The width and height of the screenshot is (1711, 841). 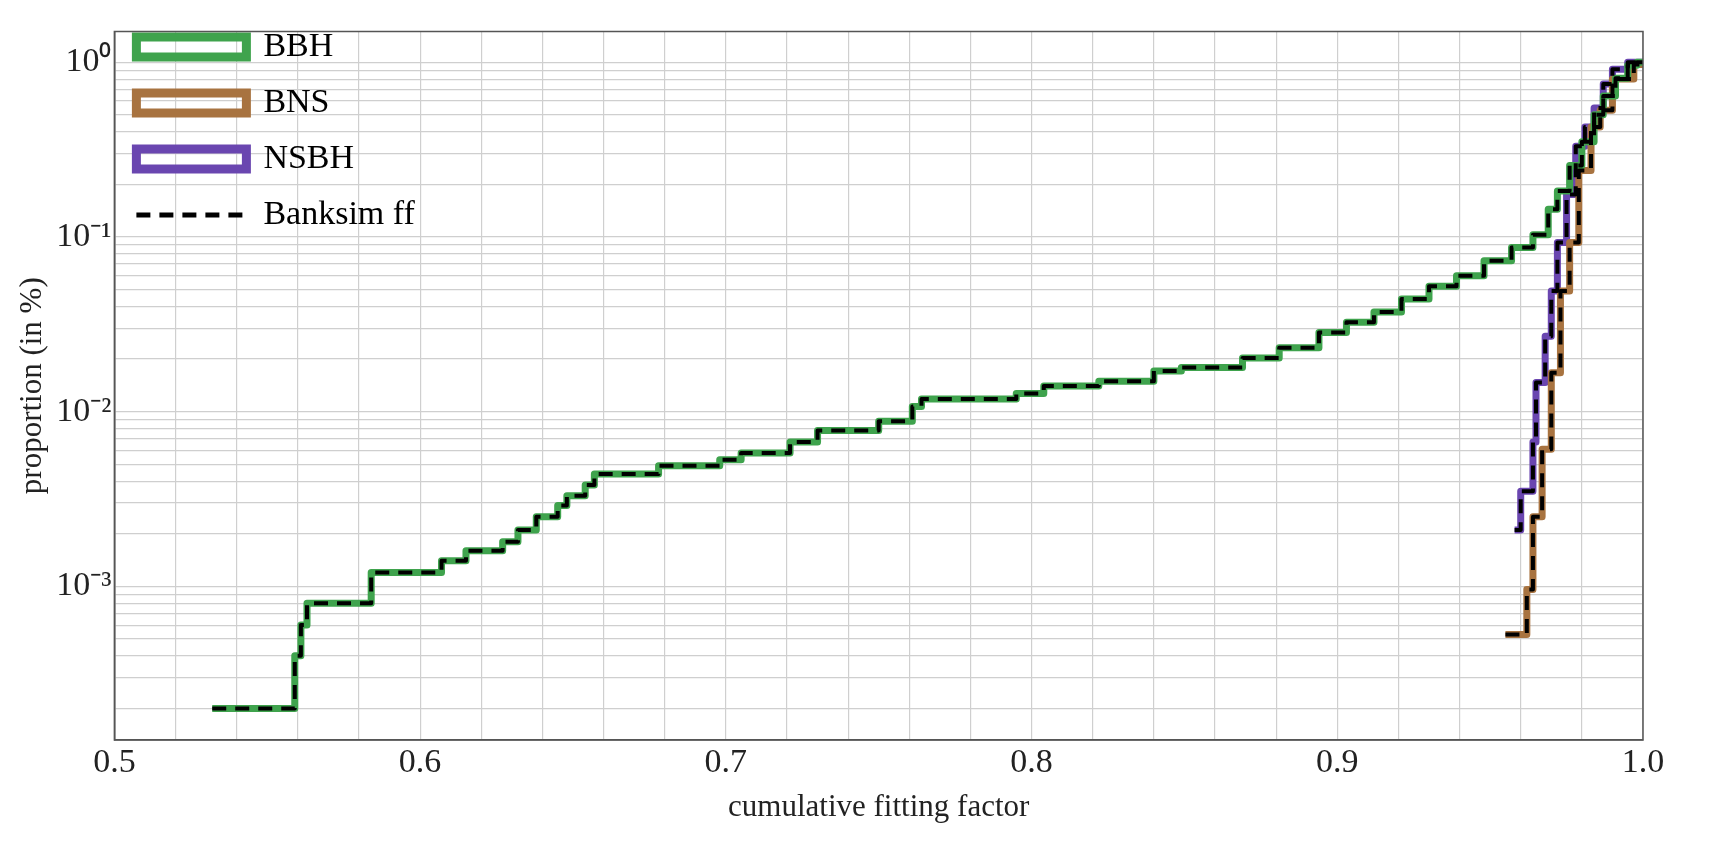 I want to click on x-tick-label: 0.9, so click(x=1337, y=761).